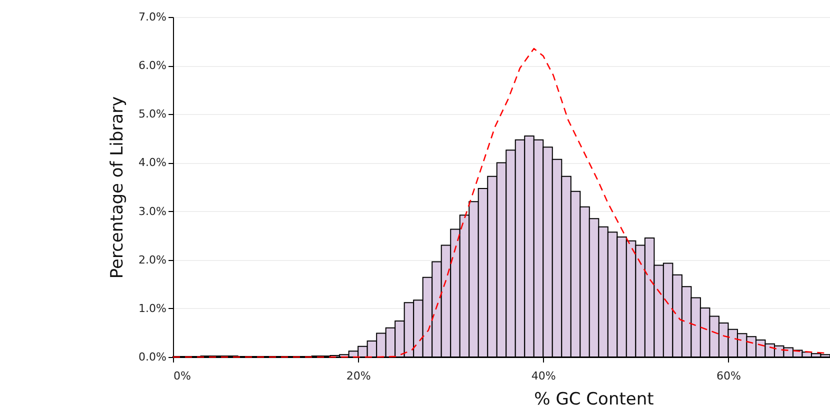 Image resolution: width=830 pixels, height=417 pixels. Describe the element at coordinates (543, 376) in the screenshot. I see `x-tick-label: 40%` at that location.